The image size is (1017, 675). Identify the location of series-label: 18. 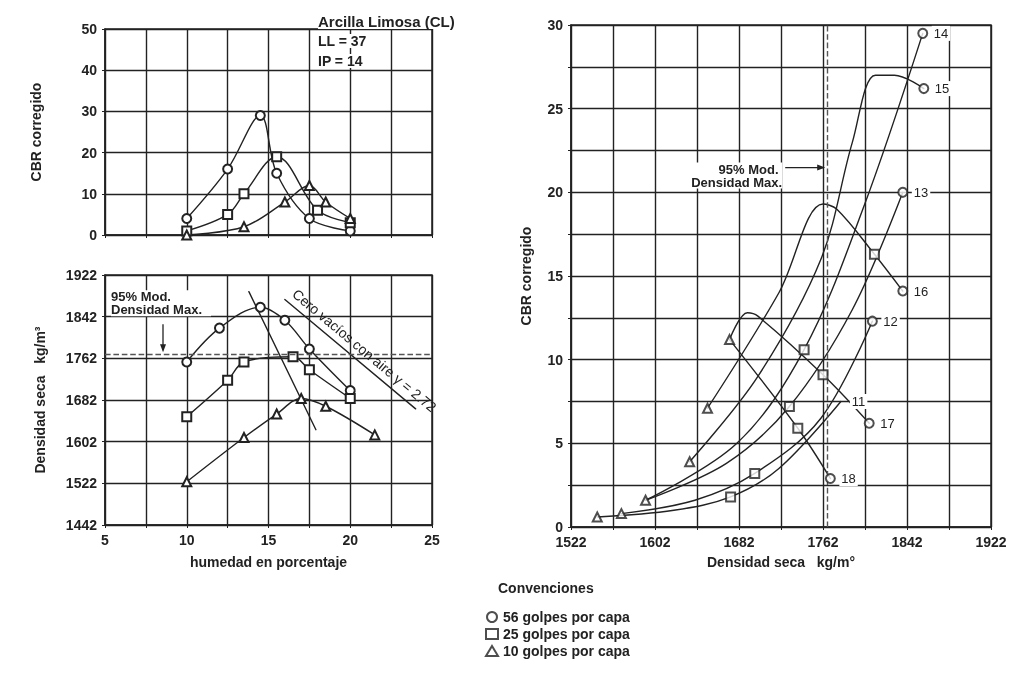
(848, 478).